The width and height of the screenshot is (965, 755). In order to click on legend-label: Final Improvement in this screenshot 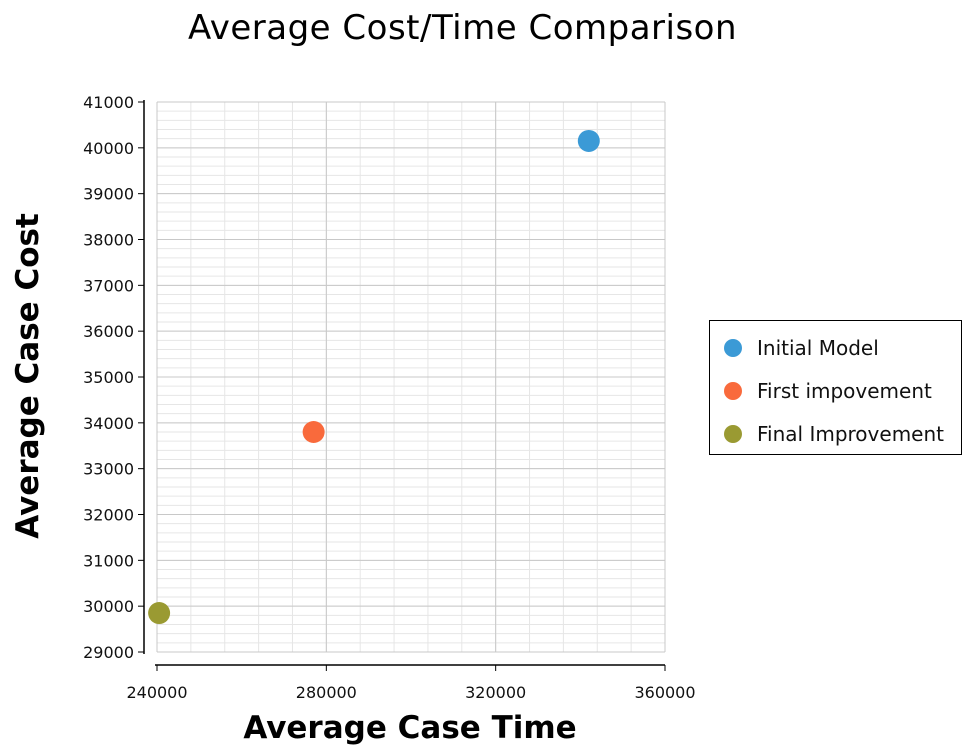, I will do `click(850, 434)`.